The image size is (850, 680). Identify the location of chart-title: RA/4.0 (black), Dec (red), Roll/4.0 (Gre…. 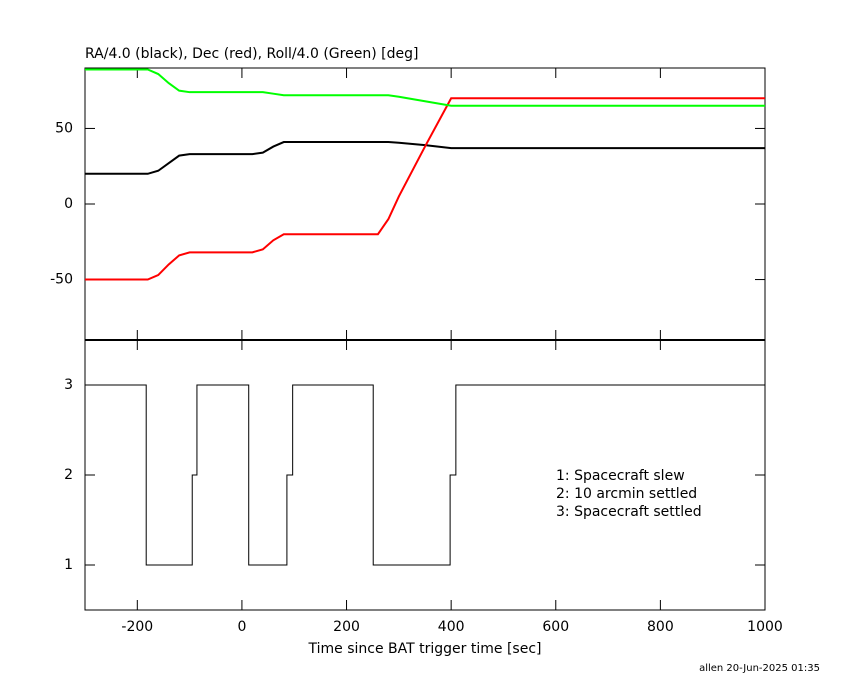
(251, 54).